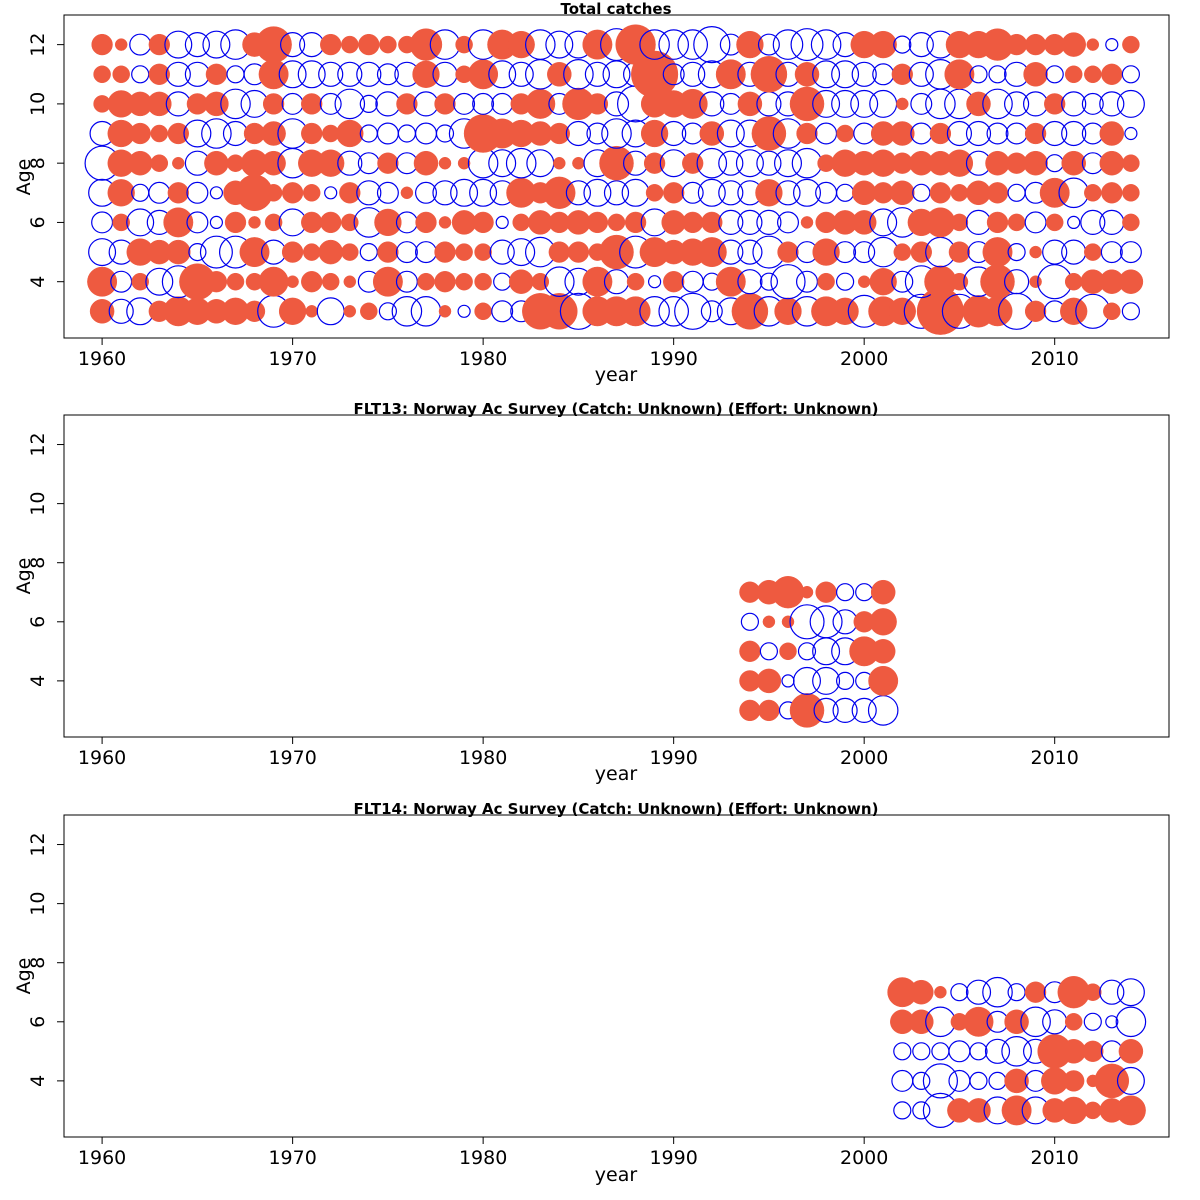 The width and height of the screenshot is (1200, 1200). I want to click on y-tick-label: 12, so click(38, 844).